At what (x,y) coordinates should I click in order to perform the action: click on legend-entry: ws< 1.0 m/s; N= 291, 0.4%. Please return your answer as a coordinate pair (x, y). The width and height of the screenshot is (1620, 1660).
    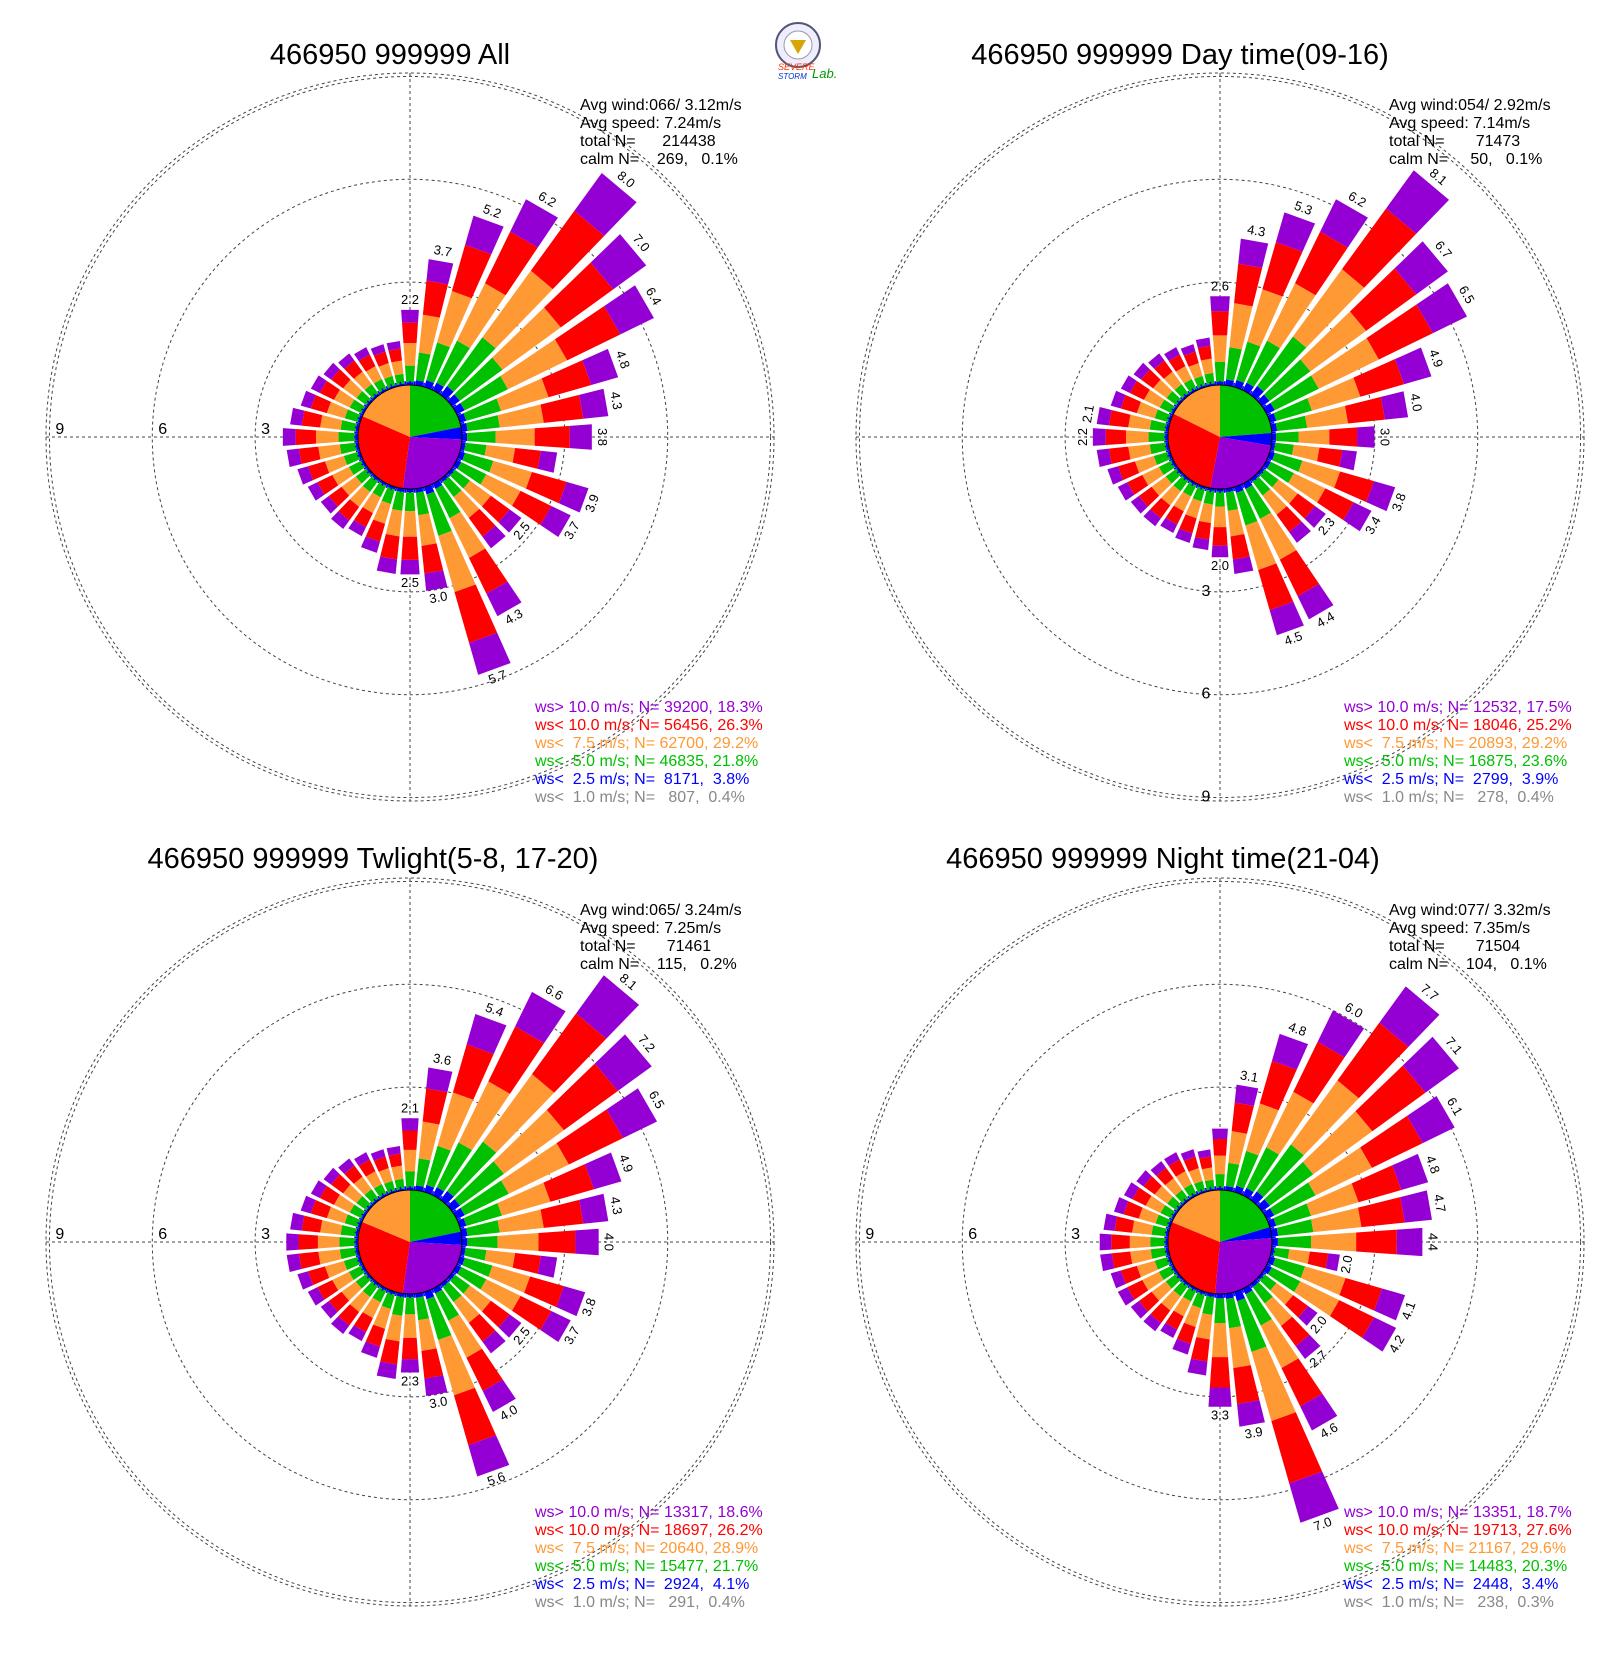
    Looking at the image, I should click on (639, 1602).